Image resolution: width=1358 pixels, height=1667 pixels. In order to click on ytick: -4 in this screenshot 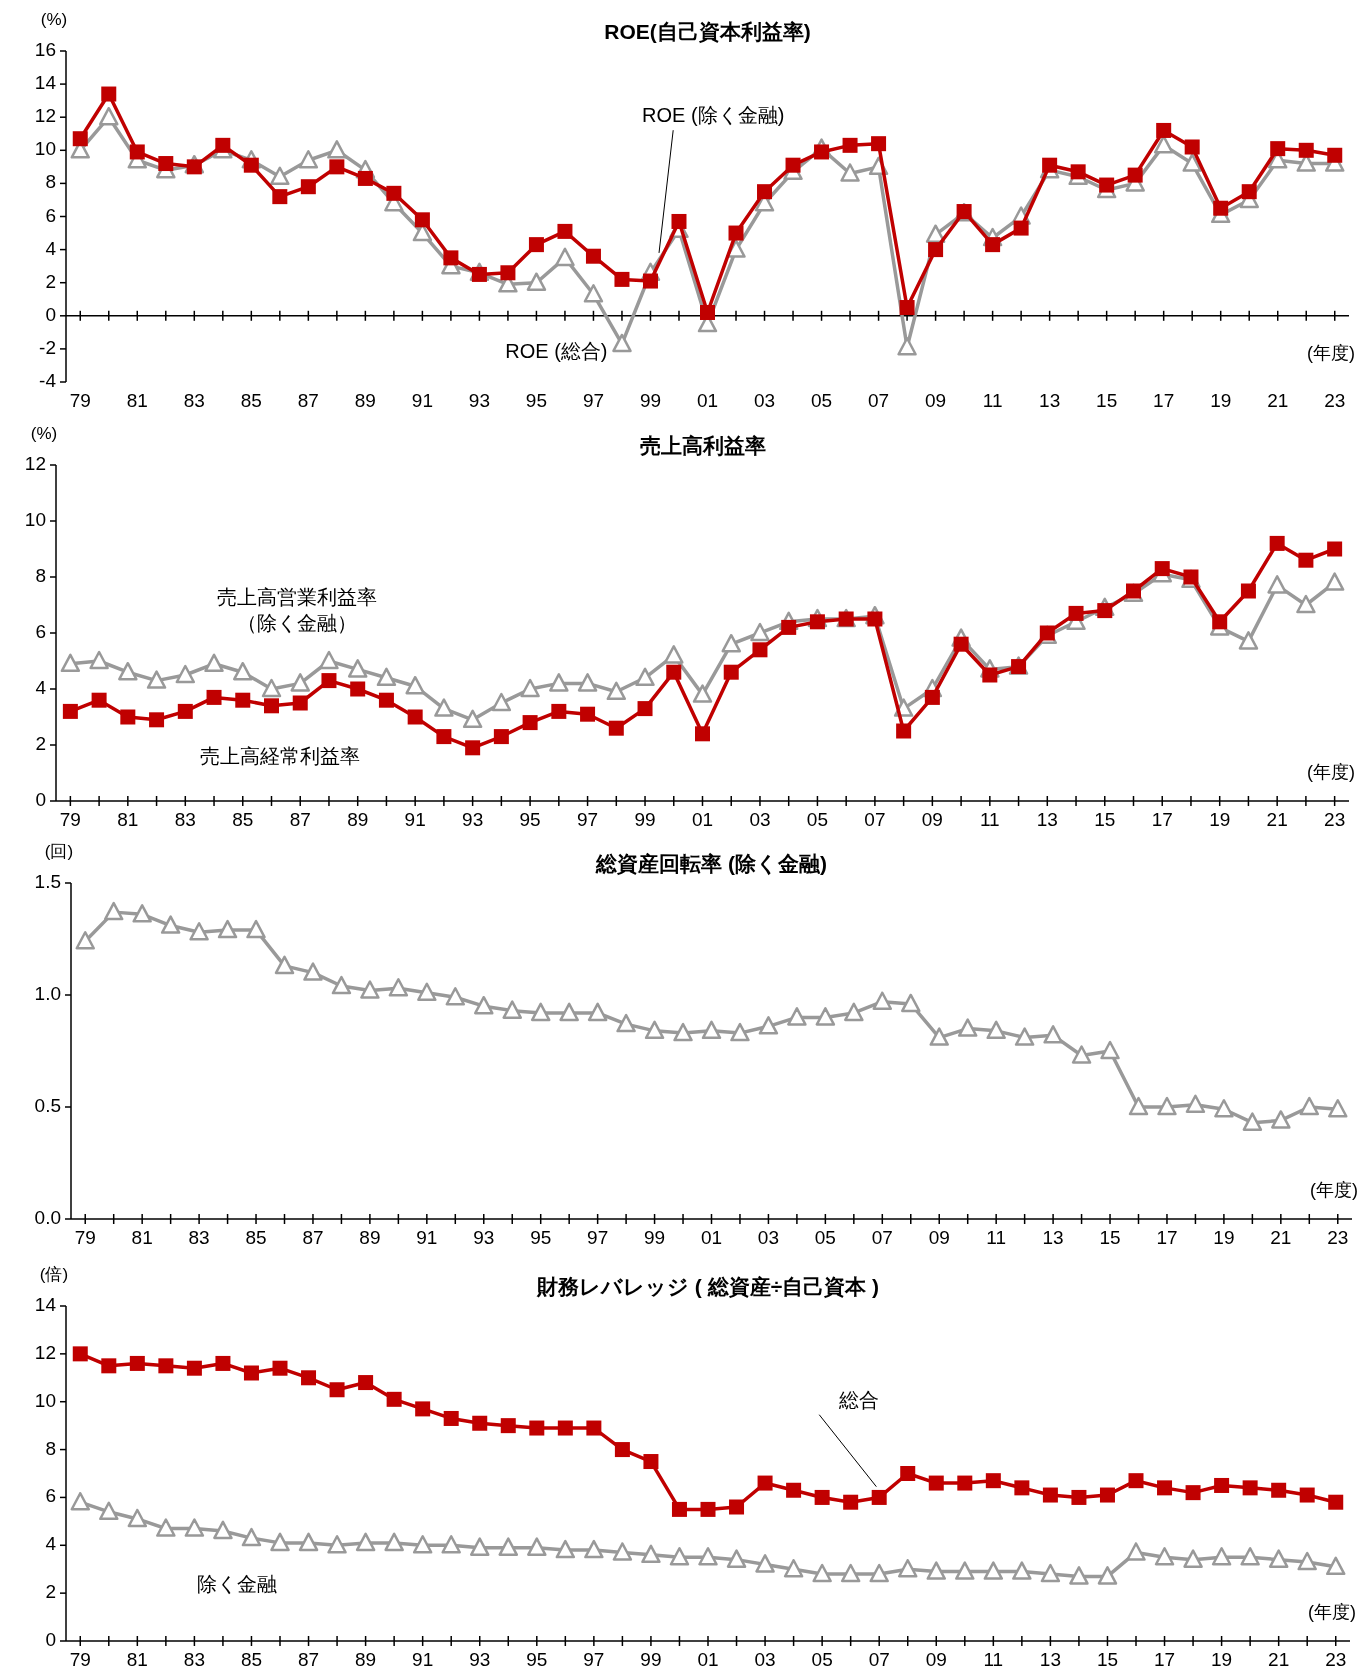, I will do `click(47, 380)`.